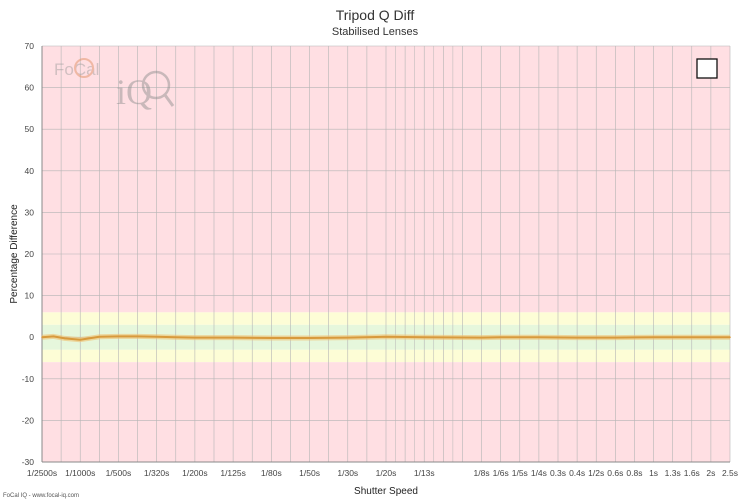  I want to click on x-axis-title: Shutter Speed, so click(386, 491).